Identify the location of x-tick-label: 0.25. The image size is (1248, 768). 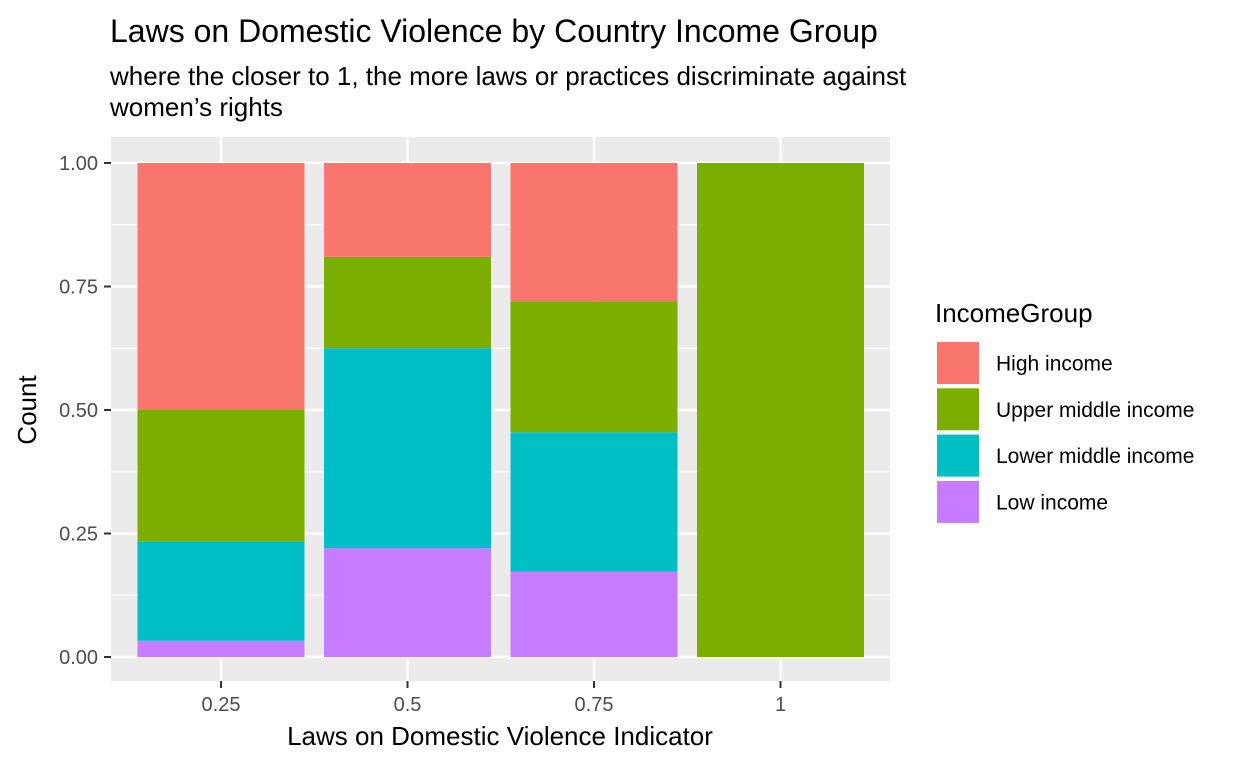
(221, 705).